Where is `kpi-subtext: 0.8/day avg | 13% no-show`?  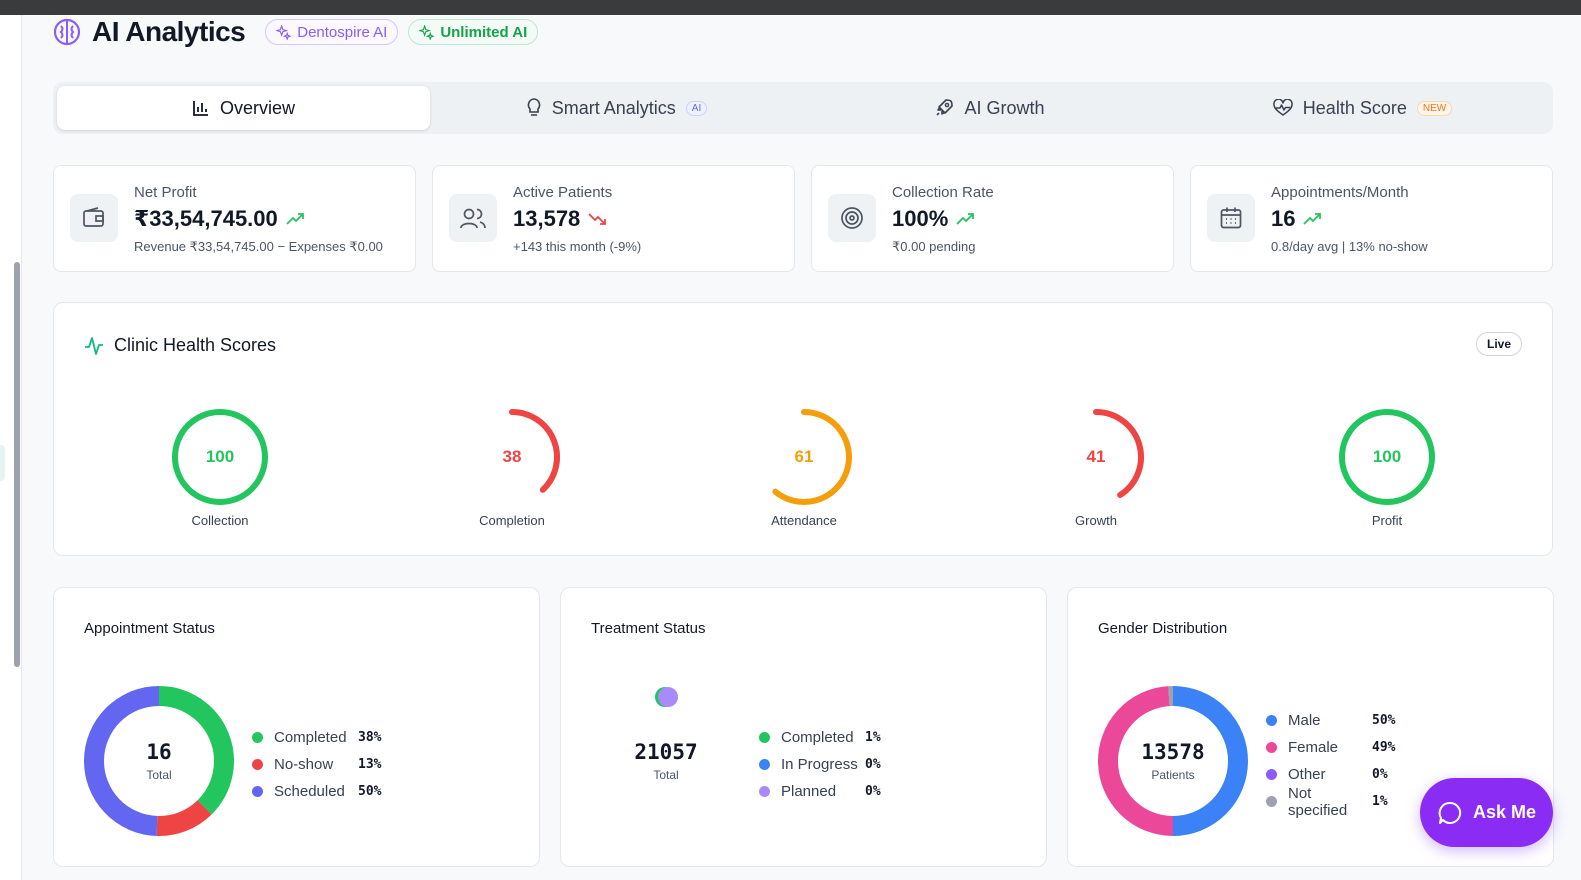 kpi-subtext: 0.8/day avg | 13% no-show is located at coordinates (1349, 246).